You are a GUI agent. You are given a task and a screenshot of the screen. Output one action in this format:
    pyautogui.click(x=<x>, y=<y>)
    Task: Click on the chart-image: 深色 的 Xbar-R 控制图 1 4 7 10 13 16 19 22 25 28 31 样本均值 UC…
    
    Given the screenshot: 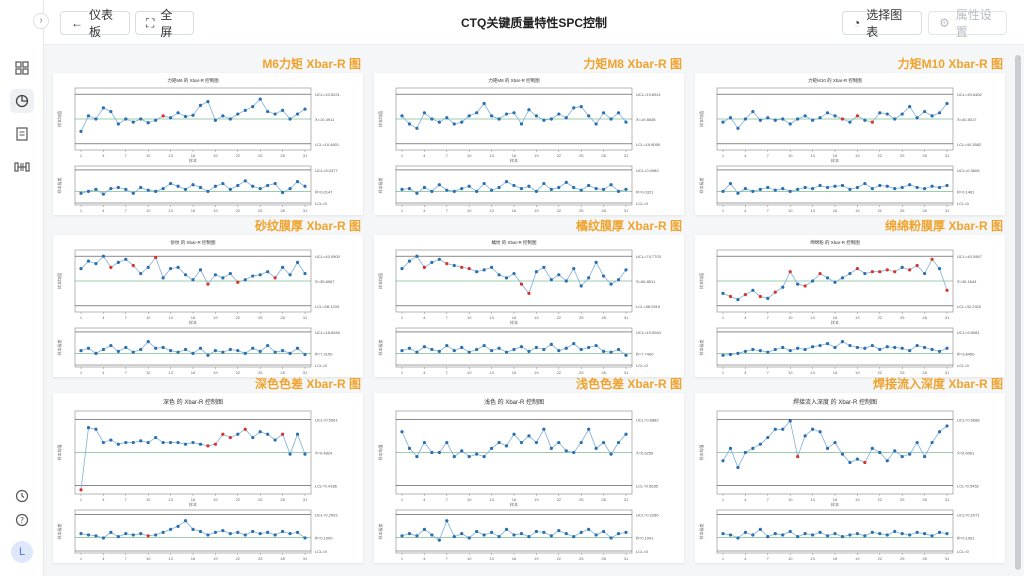 What is the action you would take?
    pyautogui.click(x=208, y=478)
    